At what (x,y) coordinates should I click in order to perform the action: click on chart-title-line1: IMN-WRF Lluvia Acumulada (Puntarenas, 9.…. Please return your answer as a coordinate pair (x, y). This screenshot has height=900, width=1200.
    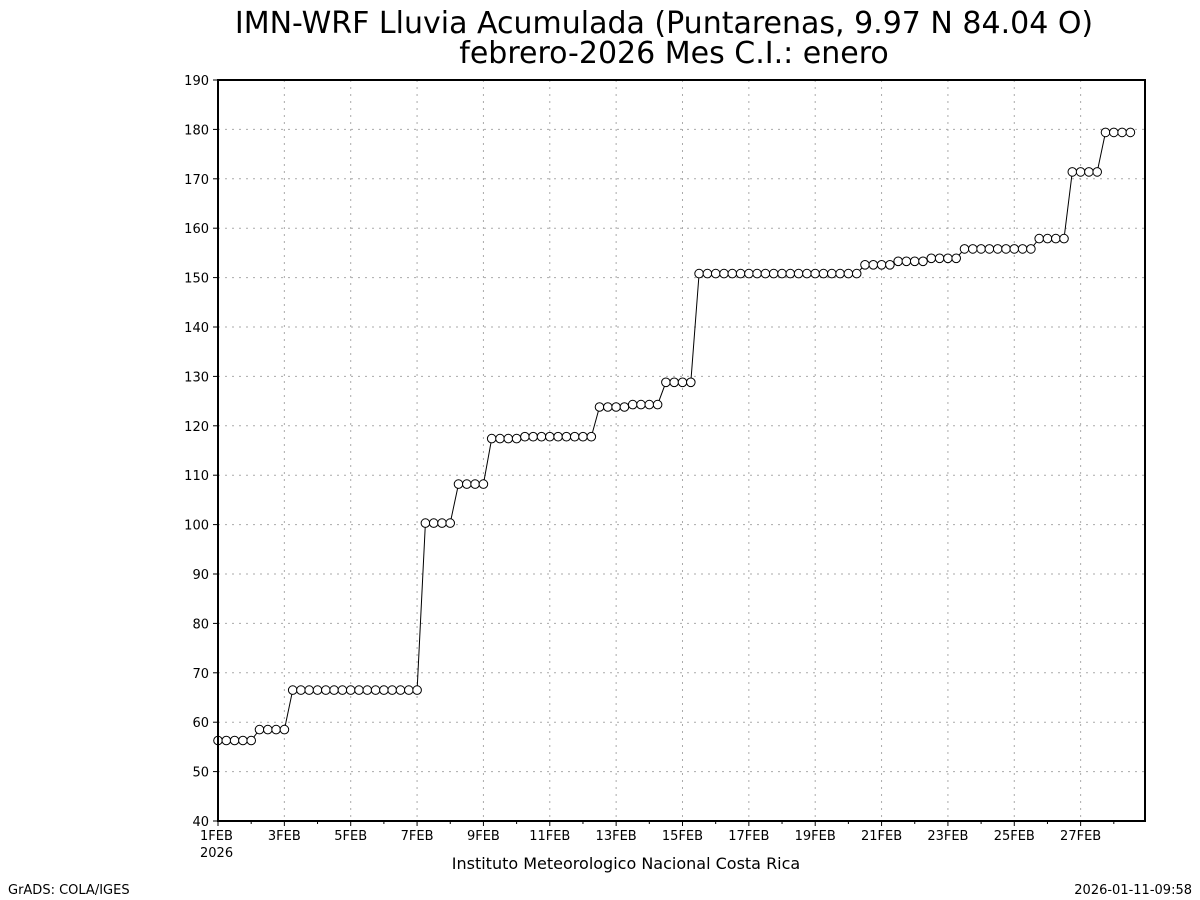
    Looking at the image, I should click on (664, 23).